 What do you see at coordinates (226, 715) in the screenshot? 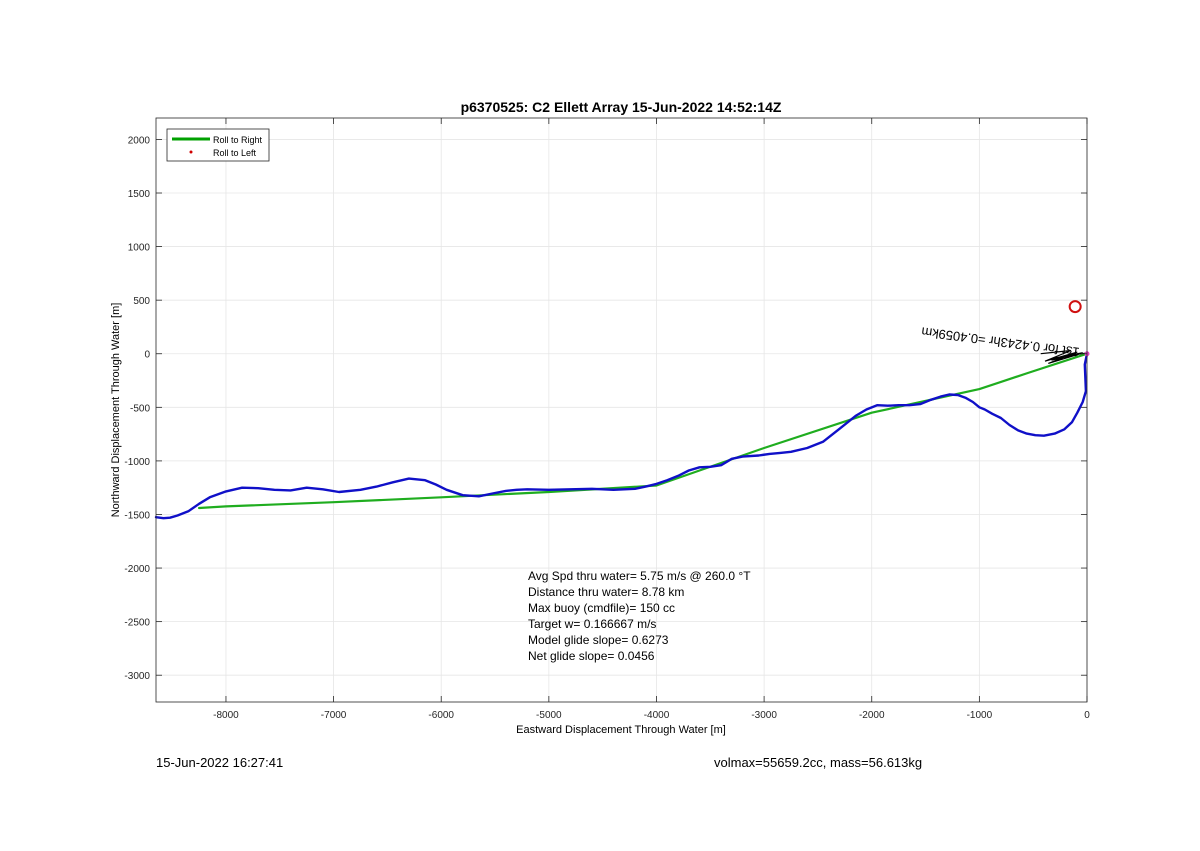
I see `x-tick-label: -8000` at bounding box center [226, 715].